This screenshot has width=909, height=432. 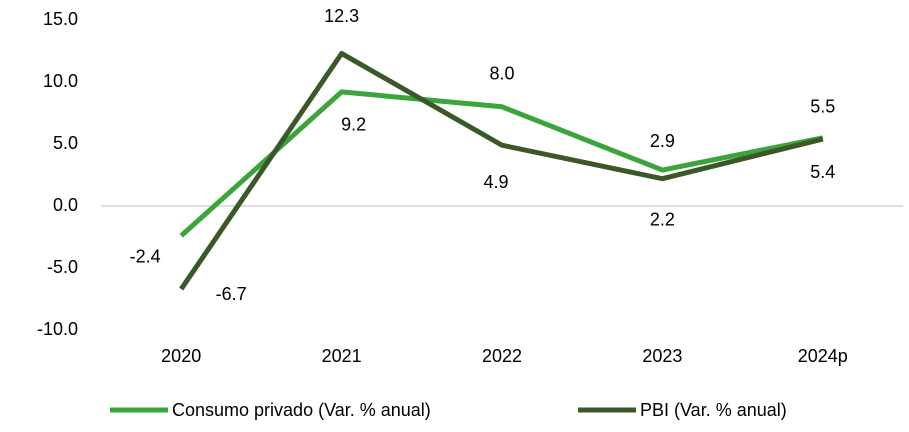 I want to click on data-label: 8.0, so click(x=501, y=74).